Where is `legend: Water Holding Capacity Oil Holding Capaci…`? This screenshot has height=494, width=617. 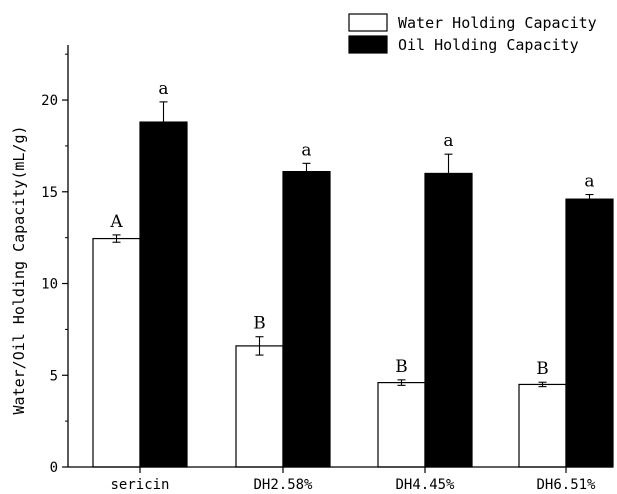
legend: Water Holding Capacity Oil Holding Capaci… is located at coordinates (472, 33).